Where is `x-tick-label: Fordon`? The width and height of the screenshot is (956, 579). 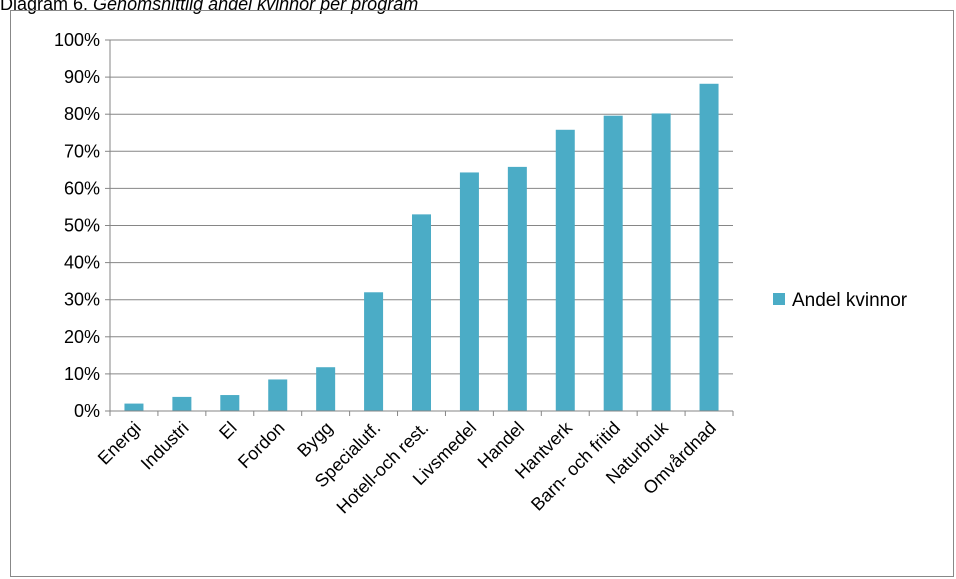 x-tick-label: Fordon is located at coordinates (261, 445).